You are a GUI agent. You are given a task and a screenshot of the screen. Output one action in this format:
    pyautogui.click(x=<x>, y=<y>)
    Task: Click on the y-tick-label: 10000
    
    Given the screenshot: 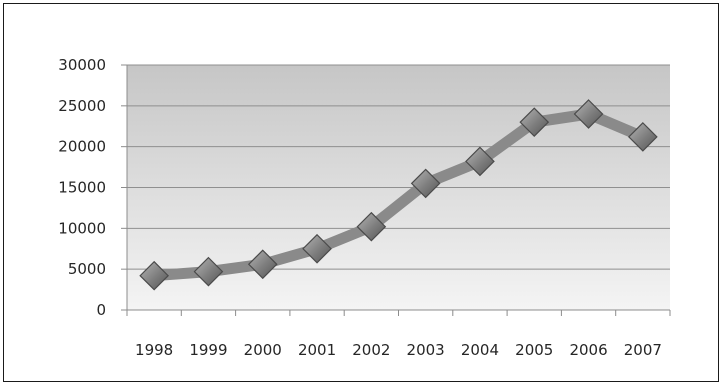 What is the action you would take?
    pyautogui.click(x=82, y=228)
    